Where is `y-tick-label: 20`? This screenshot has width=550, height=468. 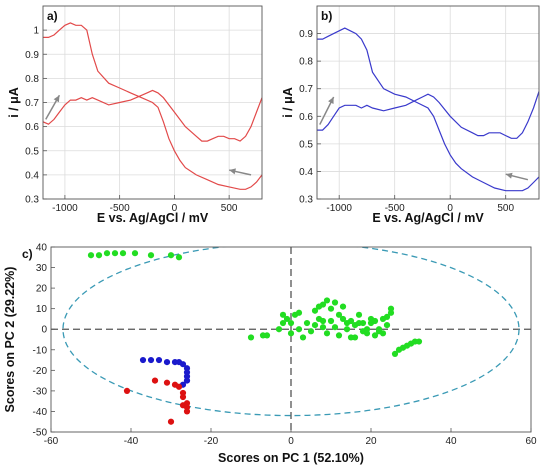 y-tick-label: 20 is located at coordinates (42, 289).